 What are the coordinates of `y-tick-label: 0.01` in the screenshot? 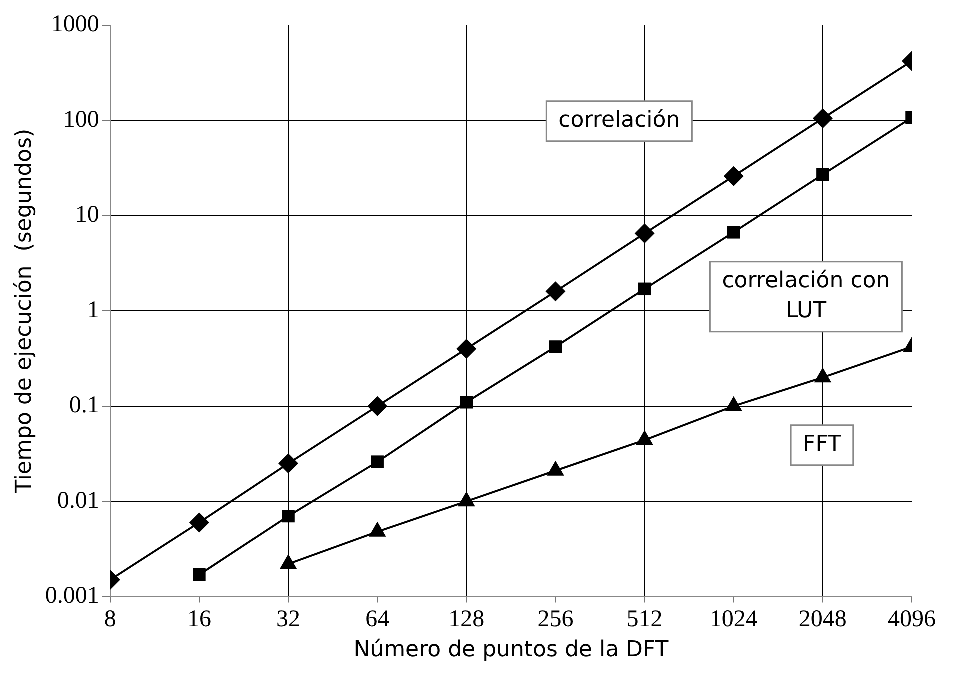 It's located at (78, 501).